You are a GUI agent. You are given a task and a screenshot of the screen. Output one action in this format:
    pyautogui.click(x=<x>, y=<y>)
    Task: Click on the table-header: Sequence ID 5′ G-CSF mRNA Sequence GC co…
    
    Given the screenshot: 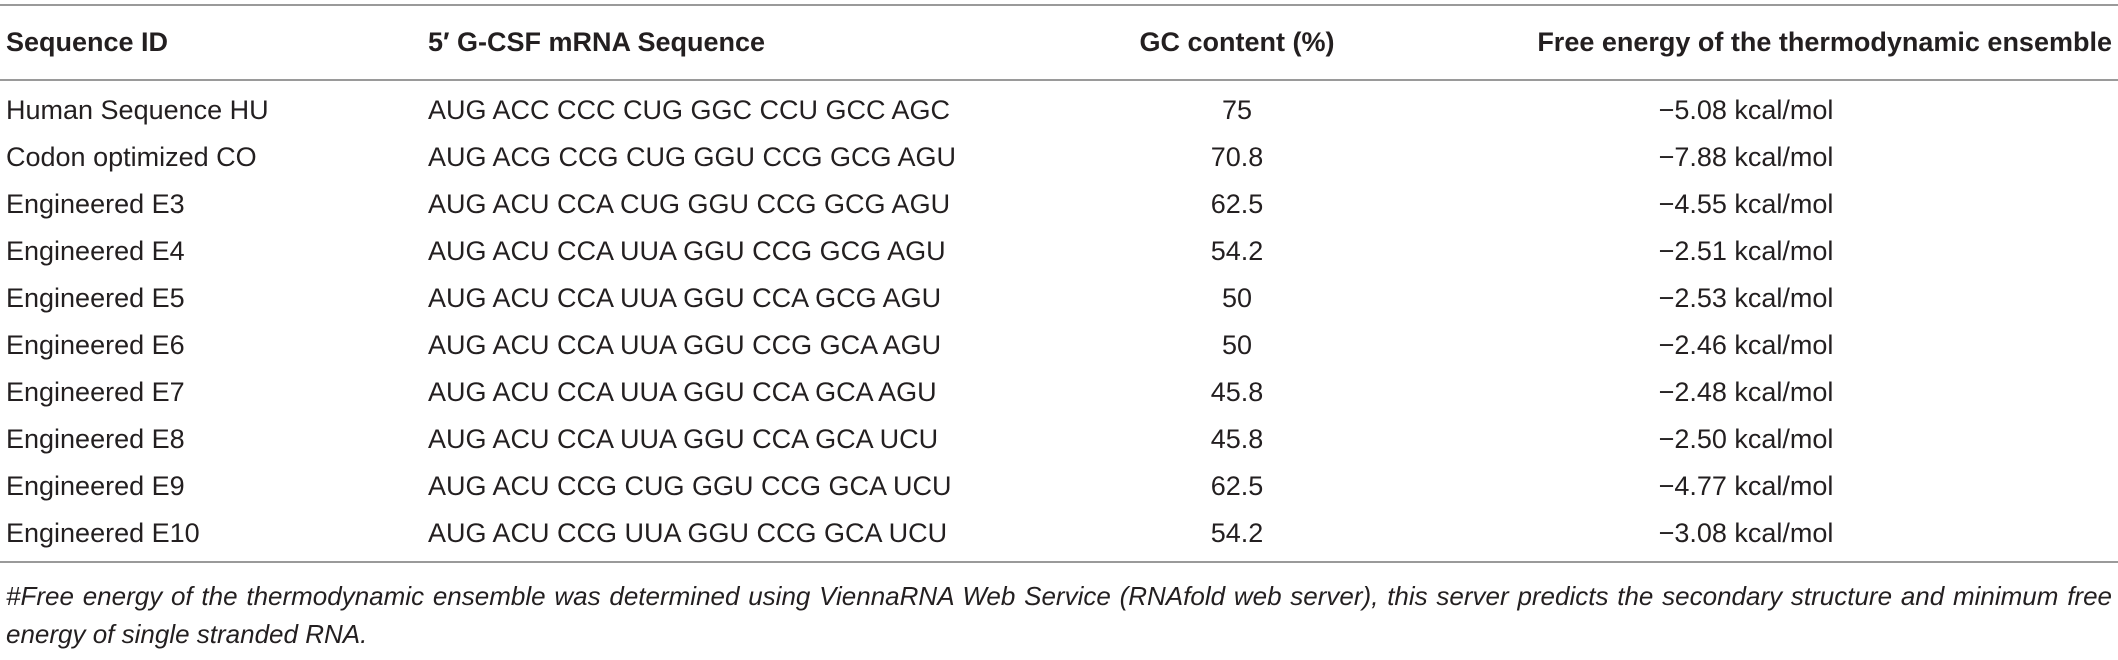 What is the action you would take?
    pyautogui.click(x=1059, y=42)
    